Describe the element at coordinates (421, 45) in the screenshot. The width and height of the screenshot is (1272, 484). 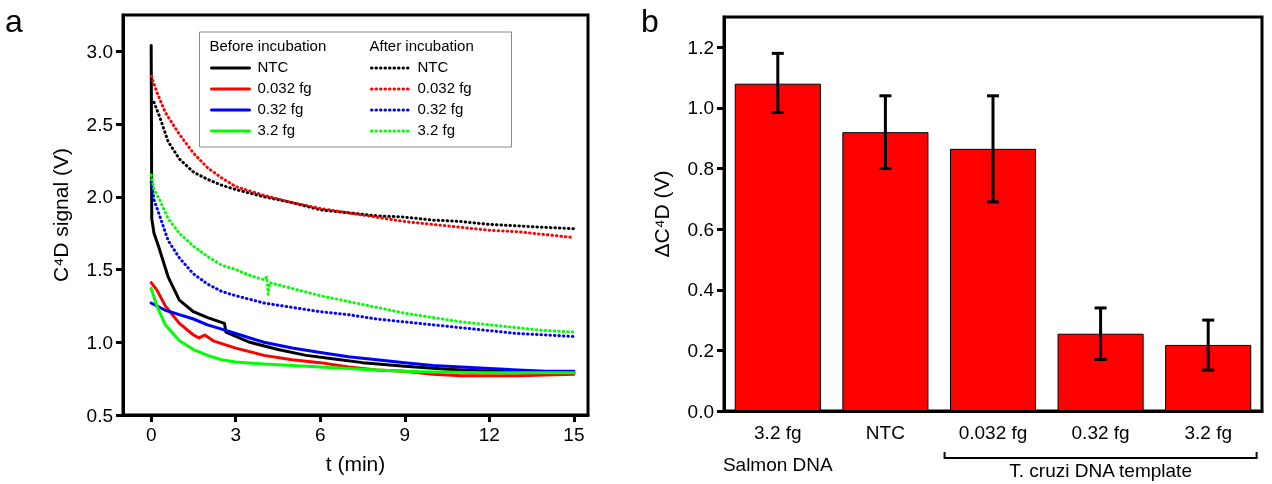
I see `annotation: After incubation` at that location.